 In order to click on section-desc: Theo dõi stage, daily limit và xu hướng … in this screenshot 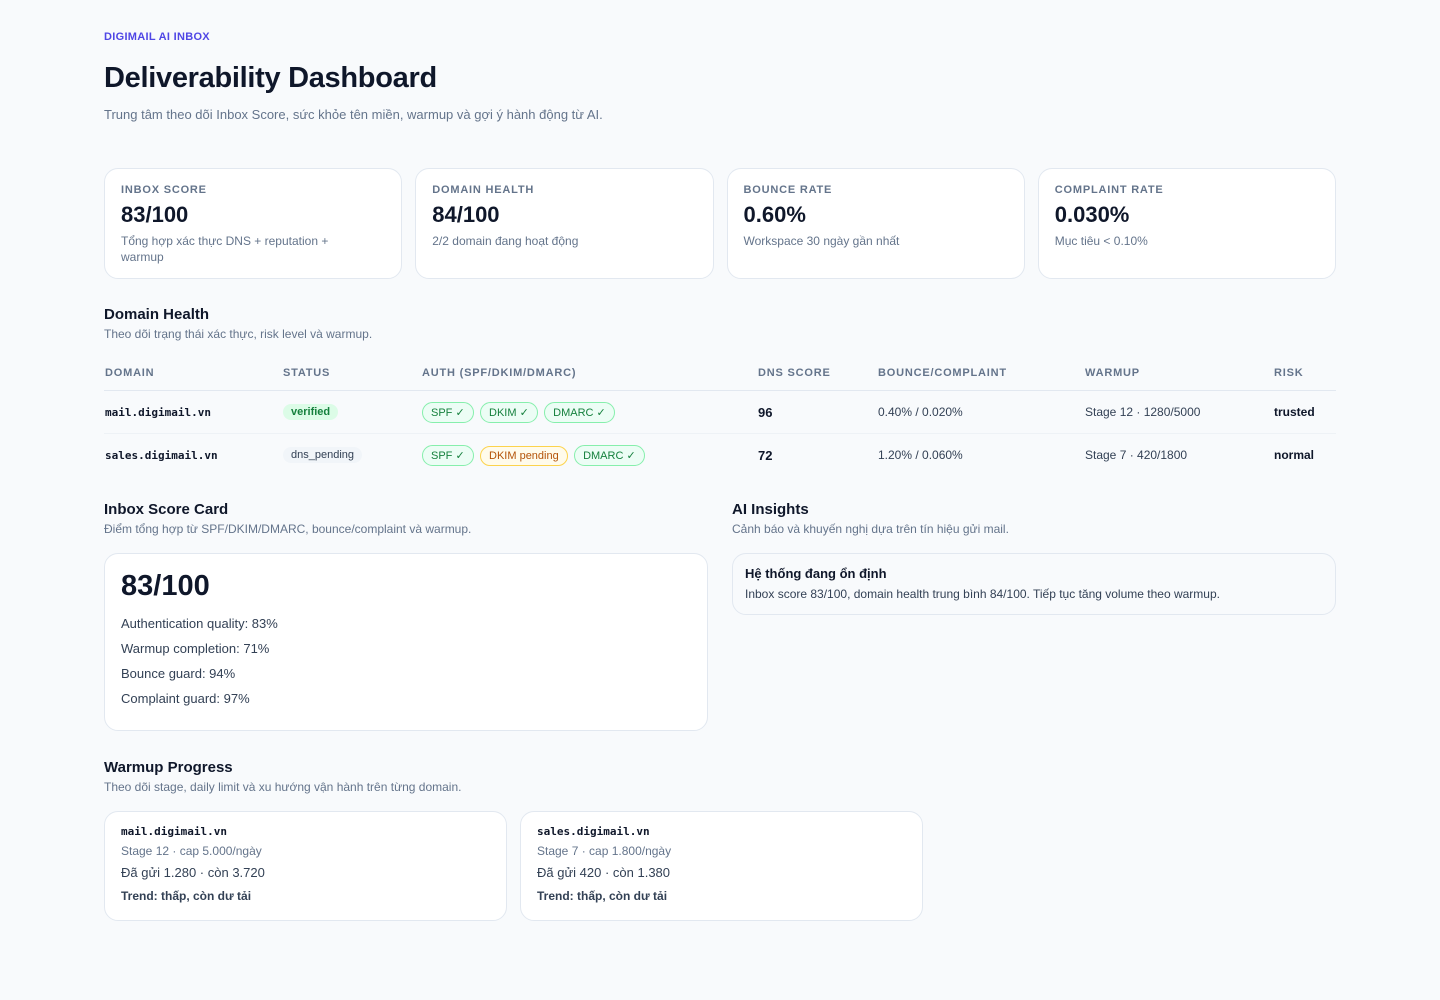, I will do `click(283, 787)`.